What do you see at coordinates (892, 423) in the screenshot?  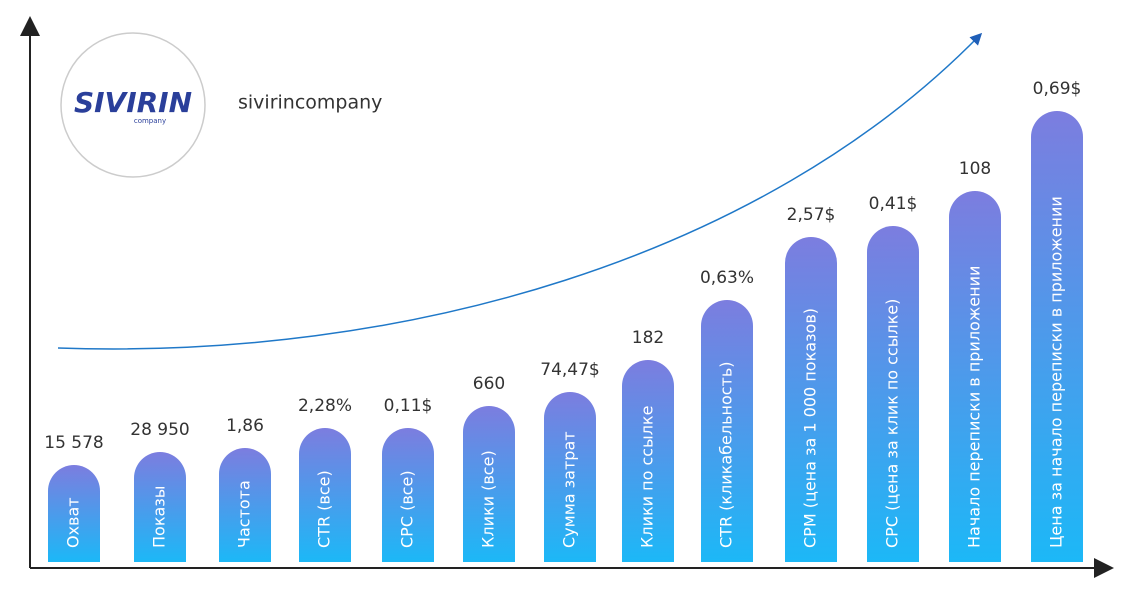 I see `item-label: CPC (цена за клик по ссылке)` at bounding box center [892, 423].